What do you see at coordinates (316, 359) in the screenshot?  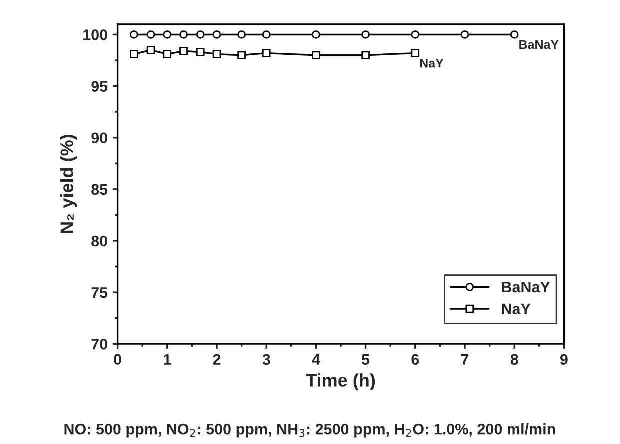 I see `x-tick-label: 4` at bounding box center [316, 359].